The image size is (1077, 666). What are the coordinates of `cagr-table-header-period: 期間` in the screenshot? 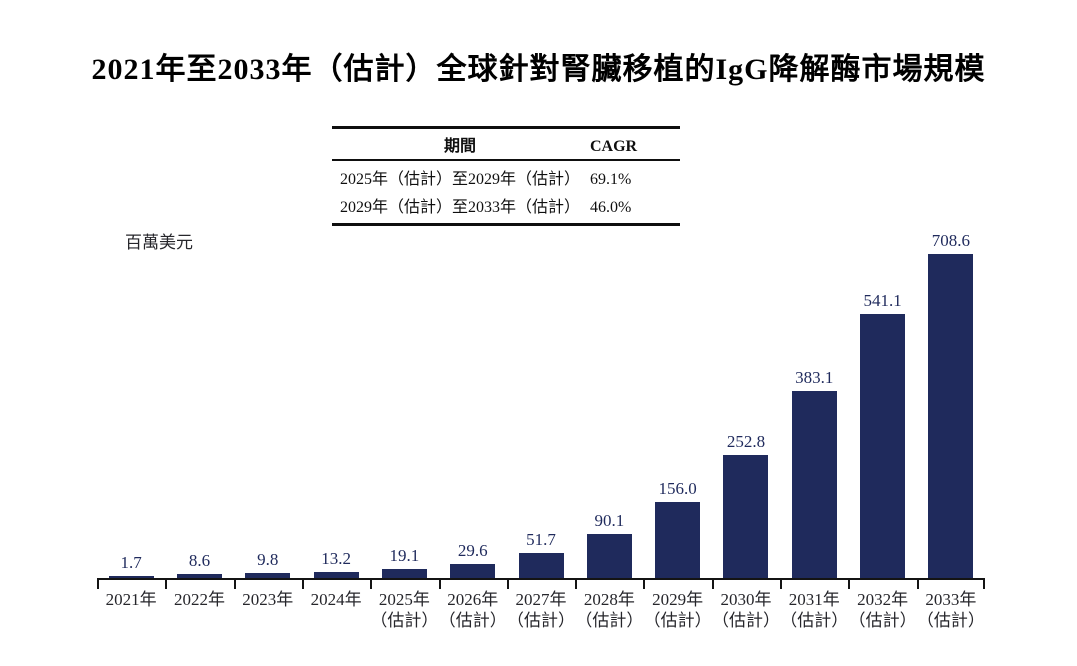 It's located at (459, 146).